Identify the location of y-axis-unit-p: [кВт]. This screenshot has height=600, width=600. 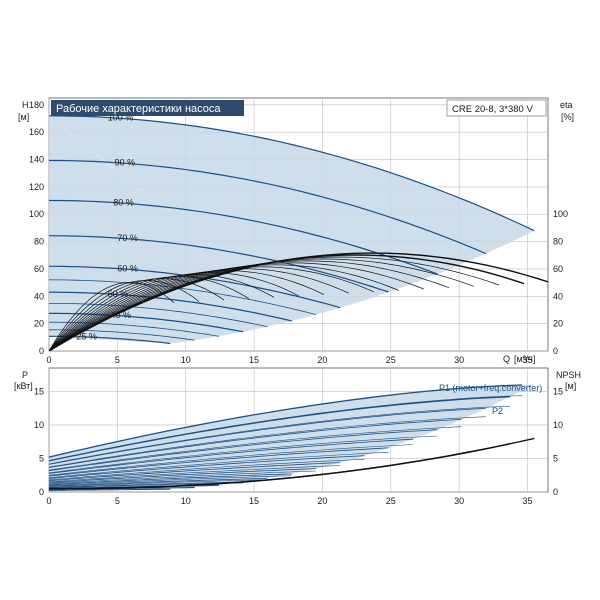
(23, 386).